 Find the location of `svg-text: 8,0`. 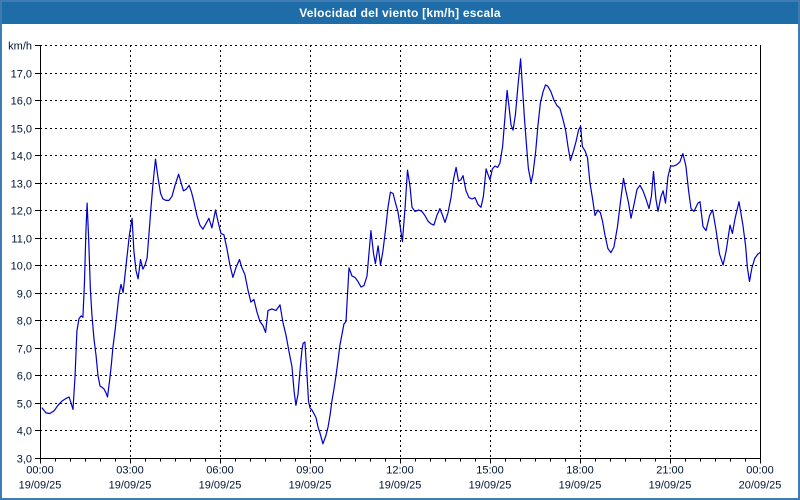

svg-text: 8,0 is located at coordinates (24, 322).